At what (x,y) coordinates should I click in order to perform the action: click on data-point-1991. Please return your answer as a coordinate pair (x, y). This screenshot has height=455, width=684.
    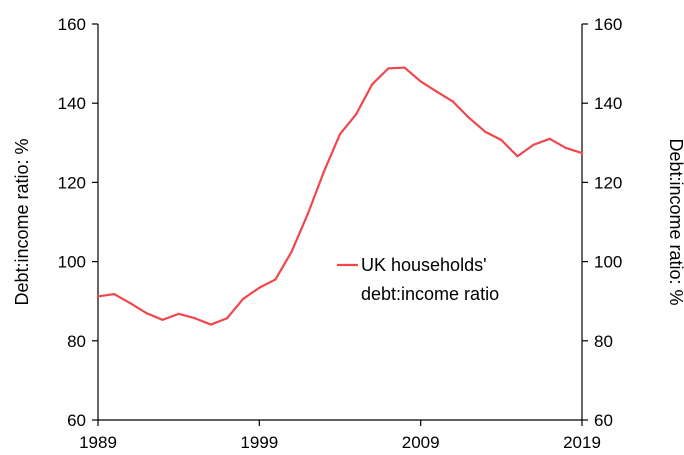
    Looking at the image, I should click on (130, 303).